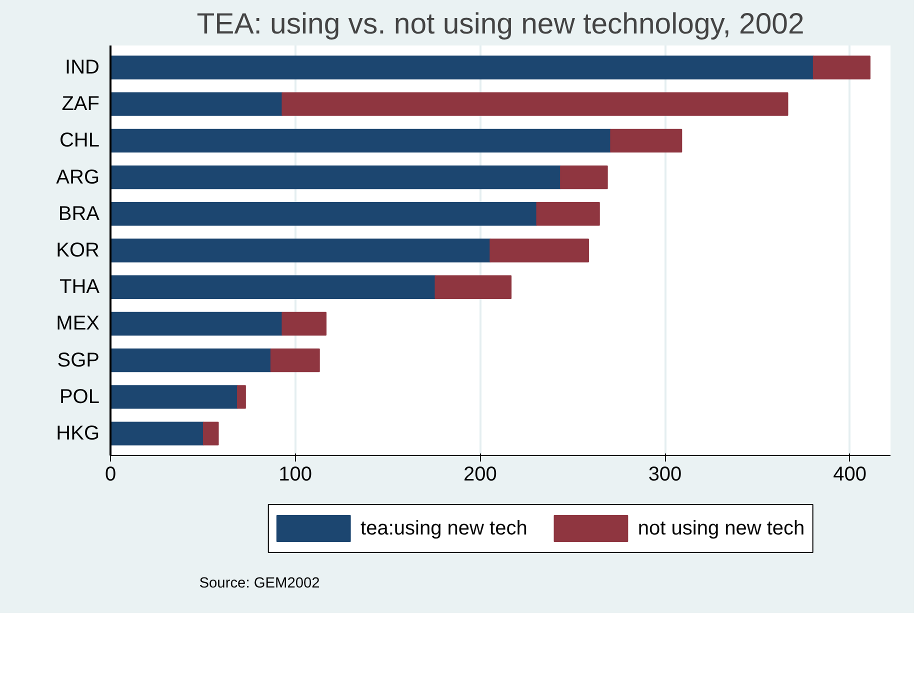  What do you see at coordinates (500, 24) in the screenshot?
I see `chart-title: TEA: using vs. not using new technology, 2002` at bounding box center [500, 24].